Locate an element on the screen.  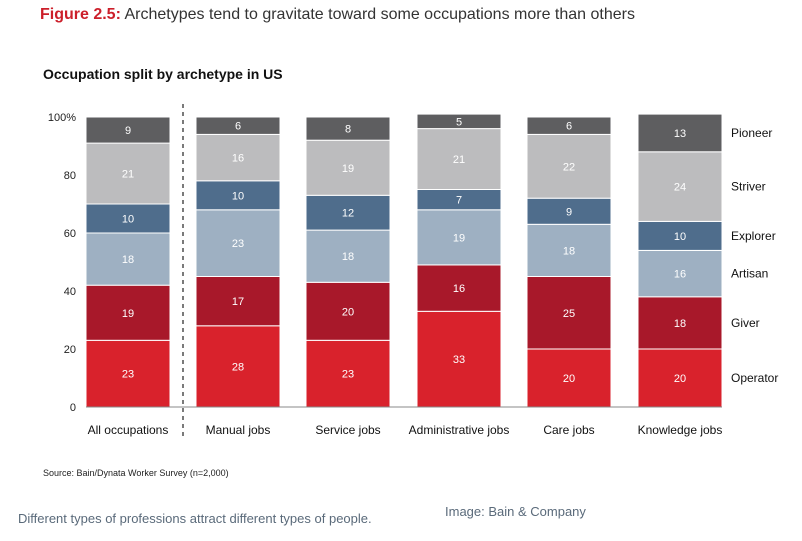
legend-label: Explorer is located at coordinates (753, 236).